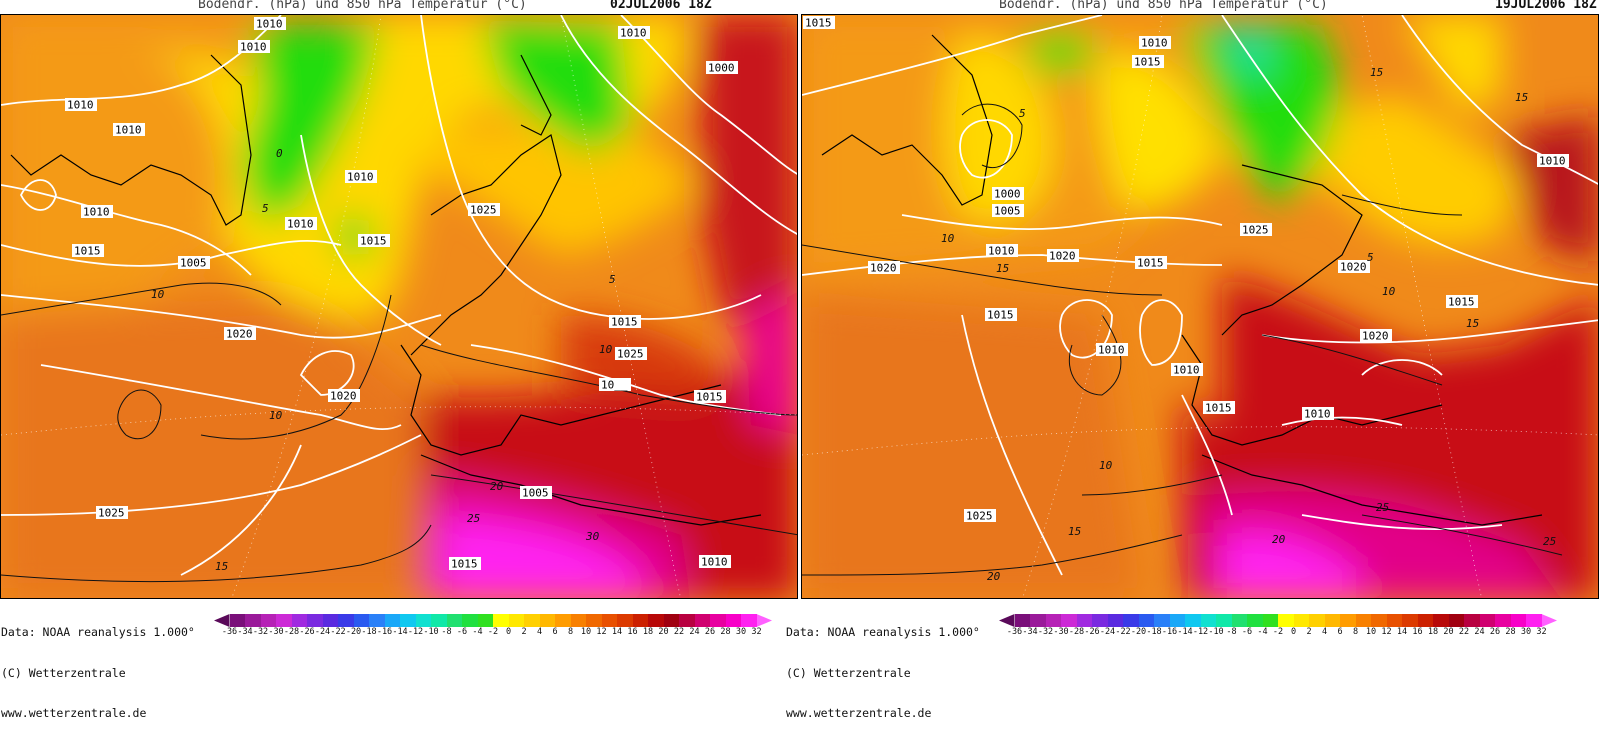 Image resolution: width=1600 pixels, height=734 pixels. I want to click on isotherm-label: 20, so click(994, 576).